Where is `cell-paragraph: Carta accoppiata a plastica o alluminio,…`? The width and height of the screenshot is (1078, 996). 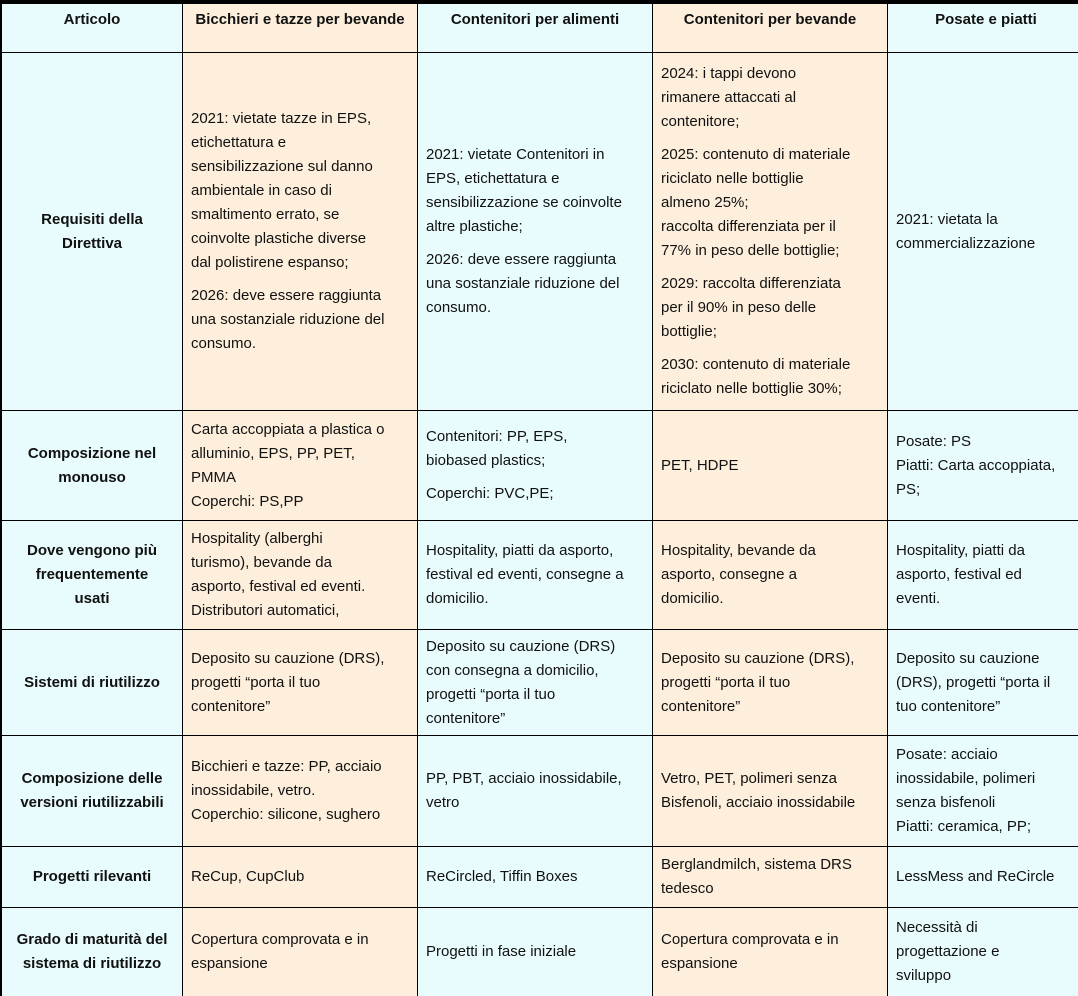 cell-paragraph: Carta accoppiata a plastica o alluminio,… is located at coordinates (288, 465).